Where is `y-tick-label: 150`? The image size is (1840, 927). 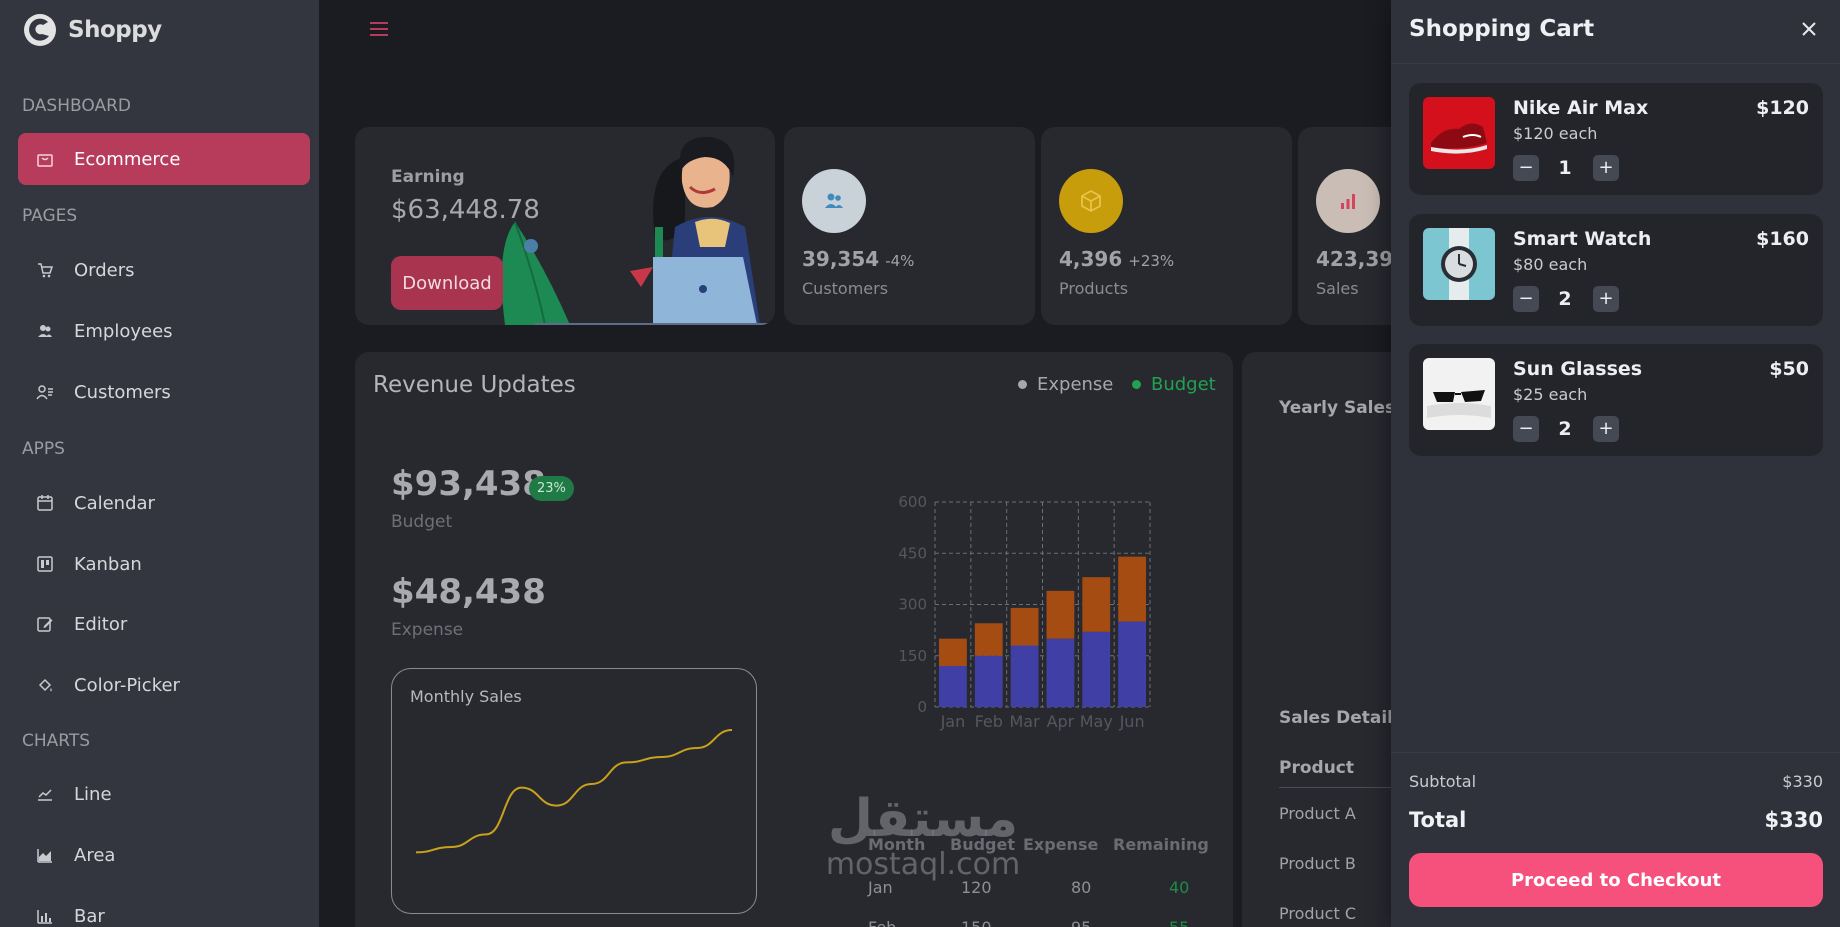 y-tick-label: 150 is located at coordinates (912, 656).